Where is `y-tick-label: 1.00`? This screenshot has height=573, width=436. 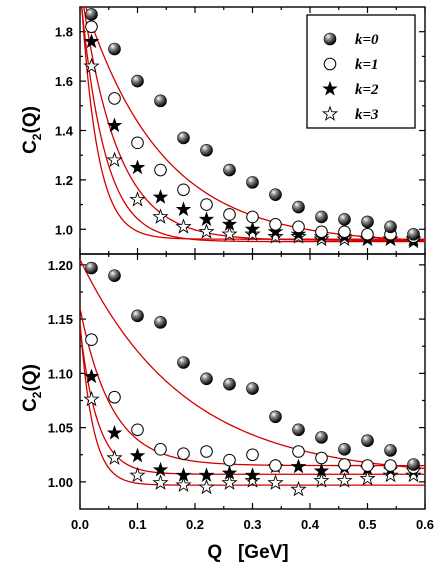 y-tick-label: 1.00 is located at coordinates (60, 482).